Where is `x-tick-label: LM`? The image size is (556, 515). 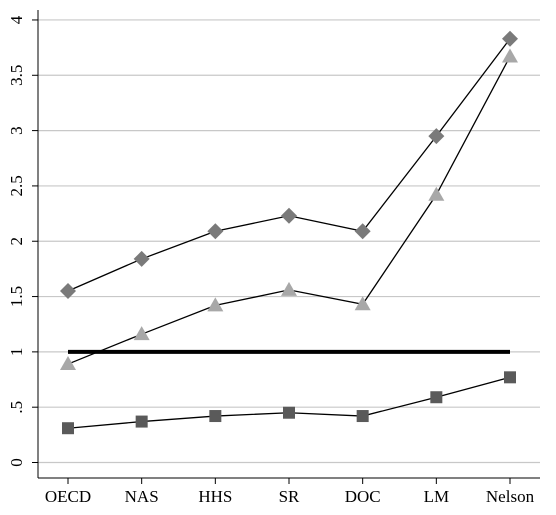 x-tick-label: LM is located at coordinates (437, 496).